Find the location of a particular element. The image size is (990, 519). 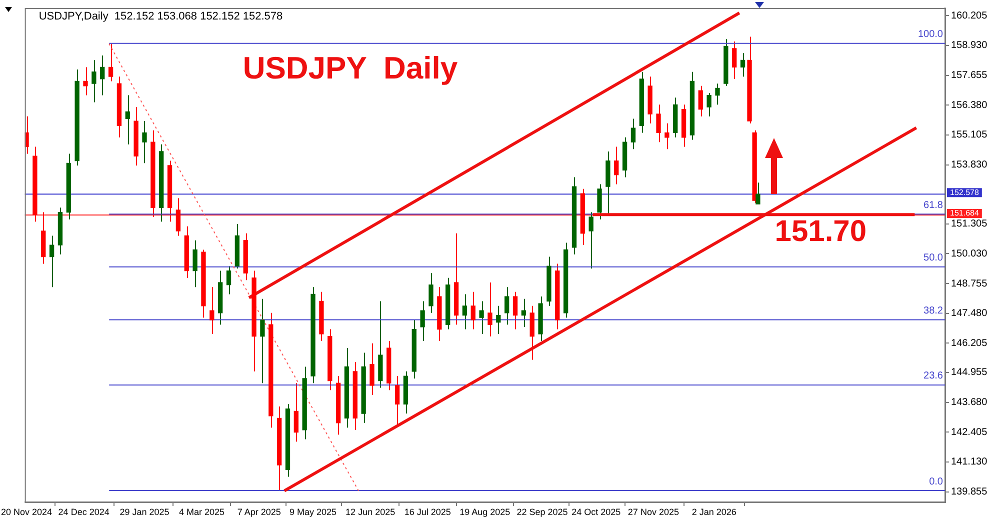

y-tick-label: 160.205 is located at coordinates (969, 16).